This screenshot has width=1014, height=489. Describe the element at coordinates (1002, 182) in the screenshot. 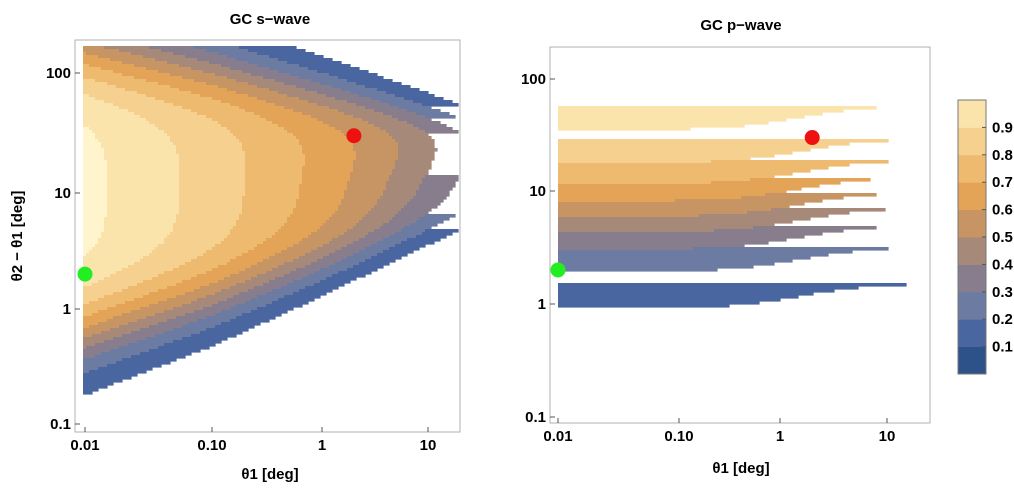

I see `colorbar-label: 0.7` at that location.